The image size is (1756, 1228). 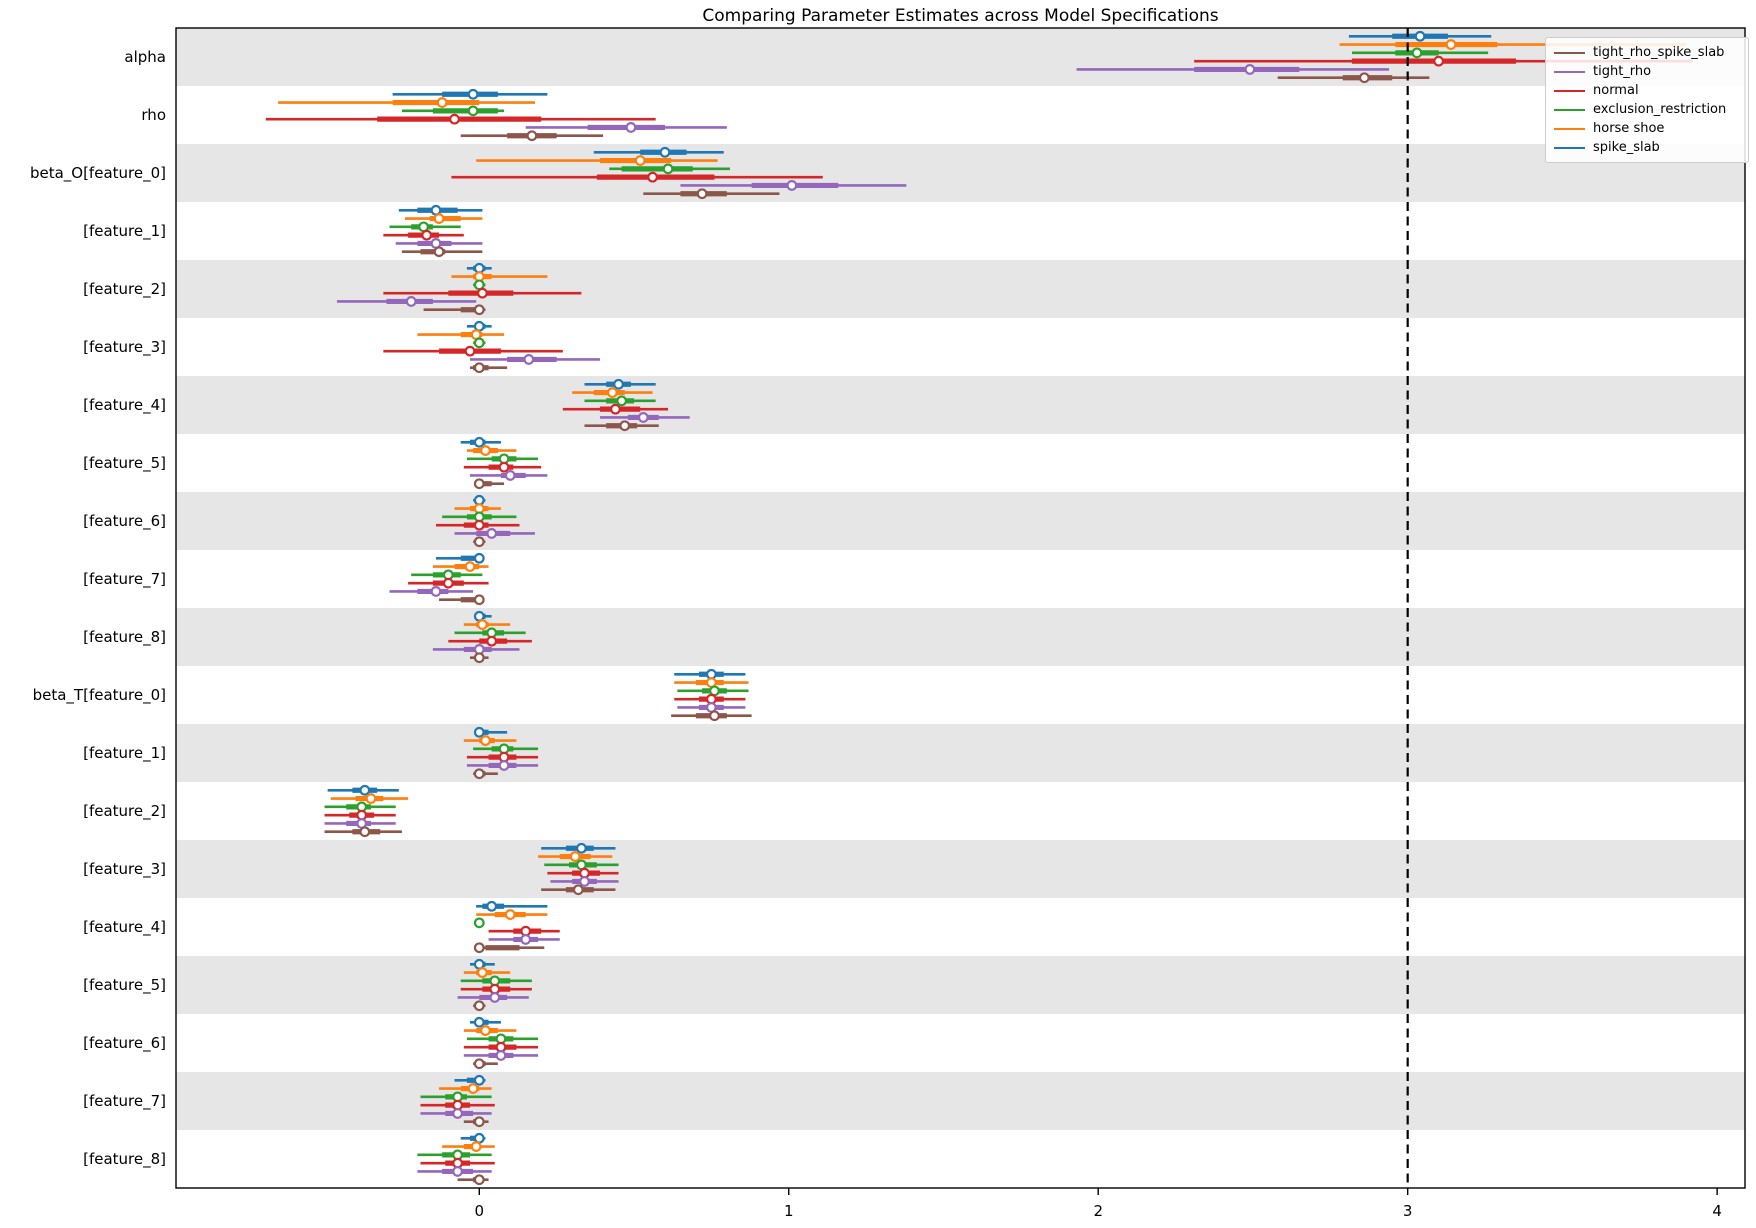 I want to click on y-tick-label-row-12: [feature_1], so click(x=124, y=753).